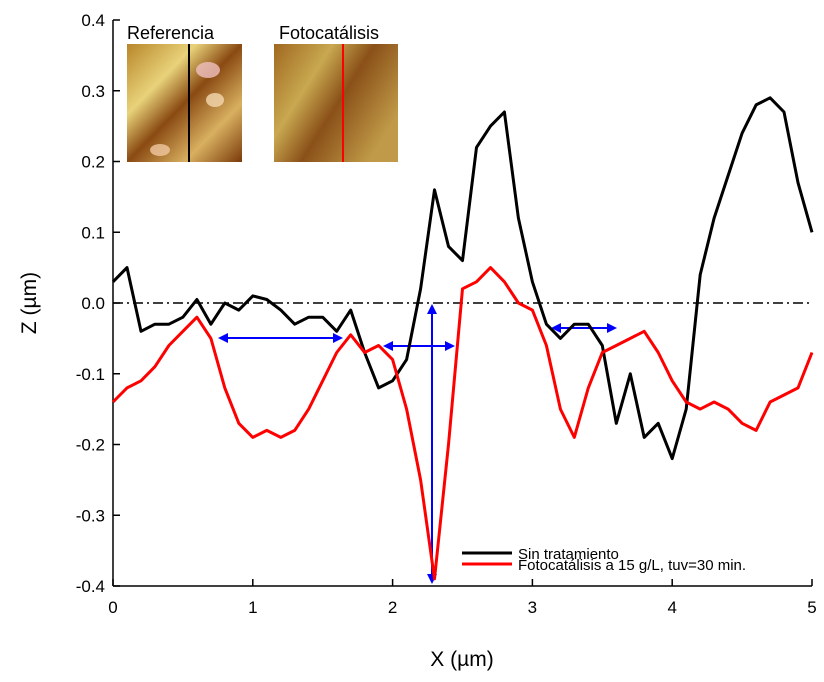  What do you see at coordinates (93, 303) in the screenshot?
I see `y-tick-label: 0.0` at bounding box center [93, 303].